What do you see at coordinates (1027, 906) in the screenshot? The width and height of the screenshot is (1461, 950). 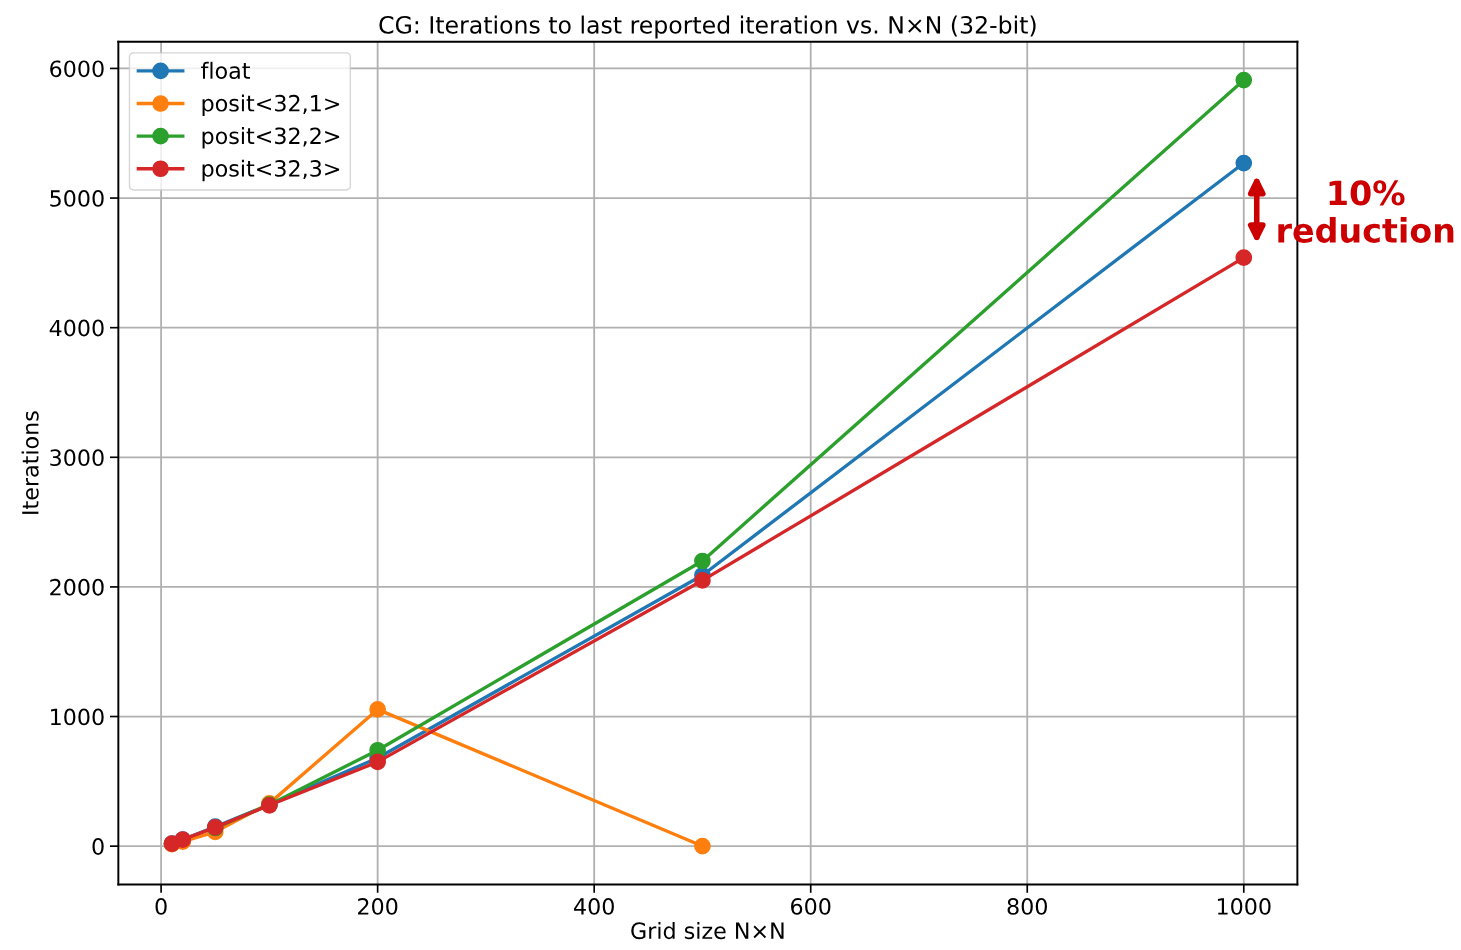 I see `x-tick-label: 800` at bounding box center [1027, 906].